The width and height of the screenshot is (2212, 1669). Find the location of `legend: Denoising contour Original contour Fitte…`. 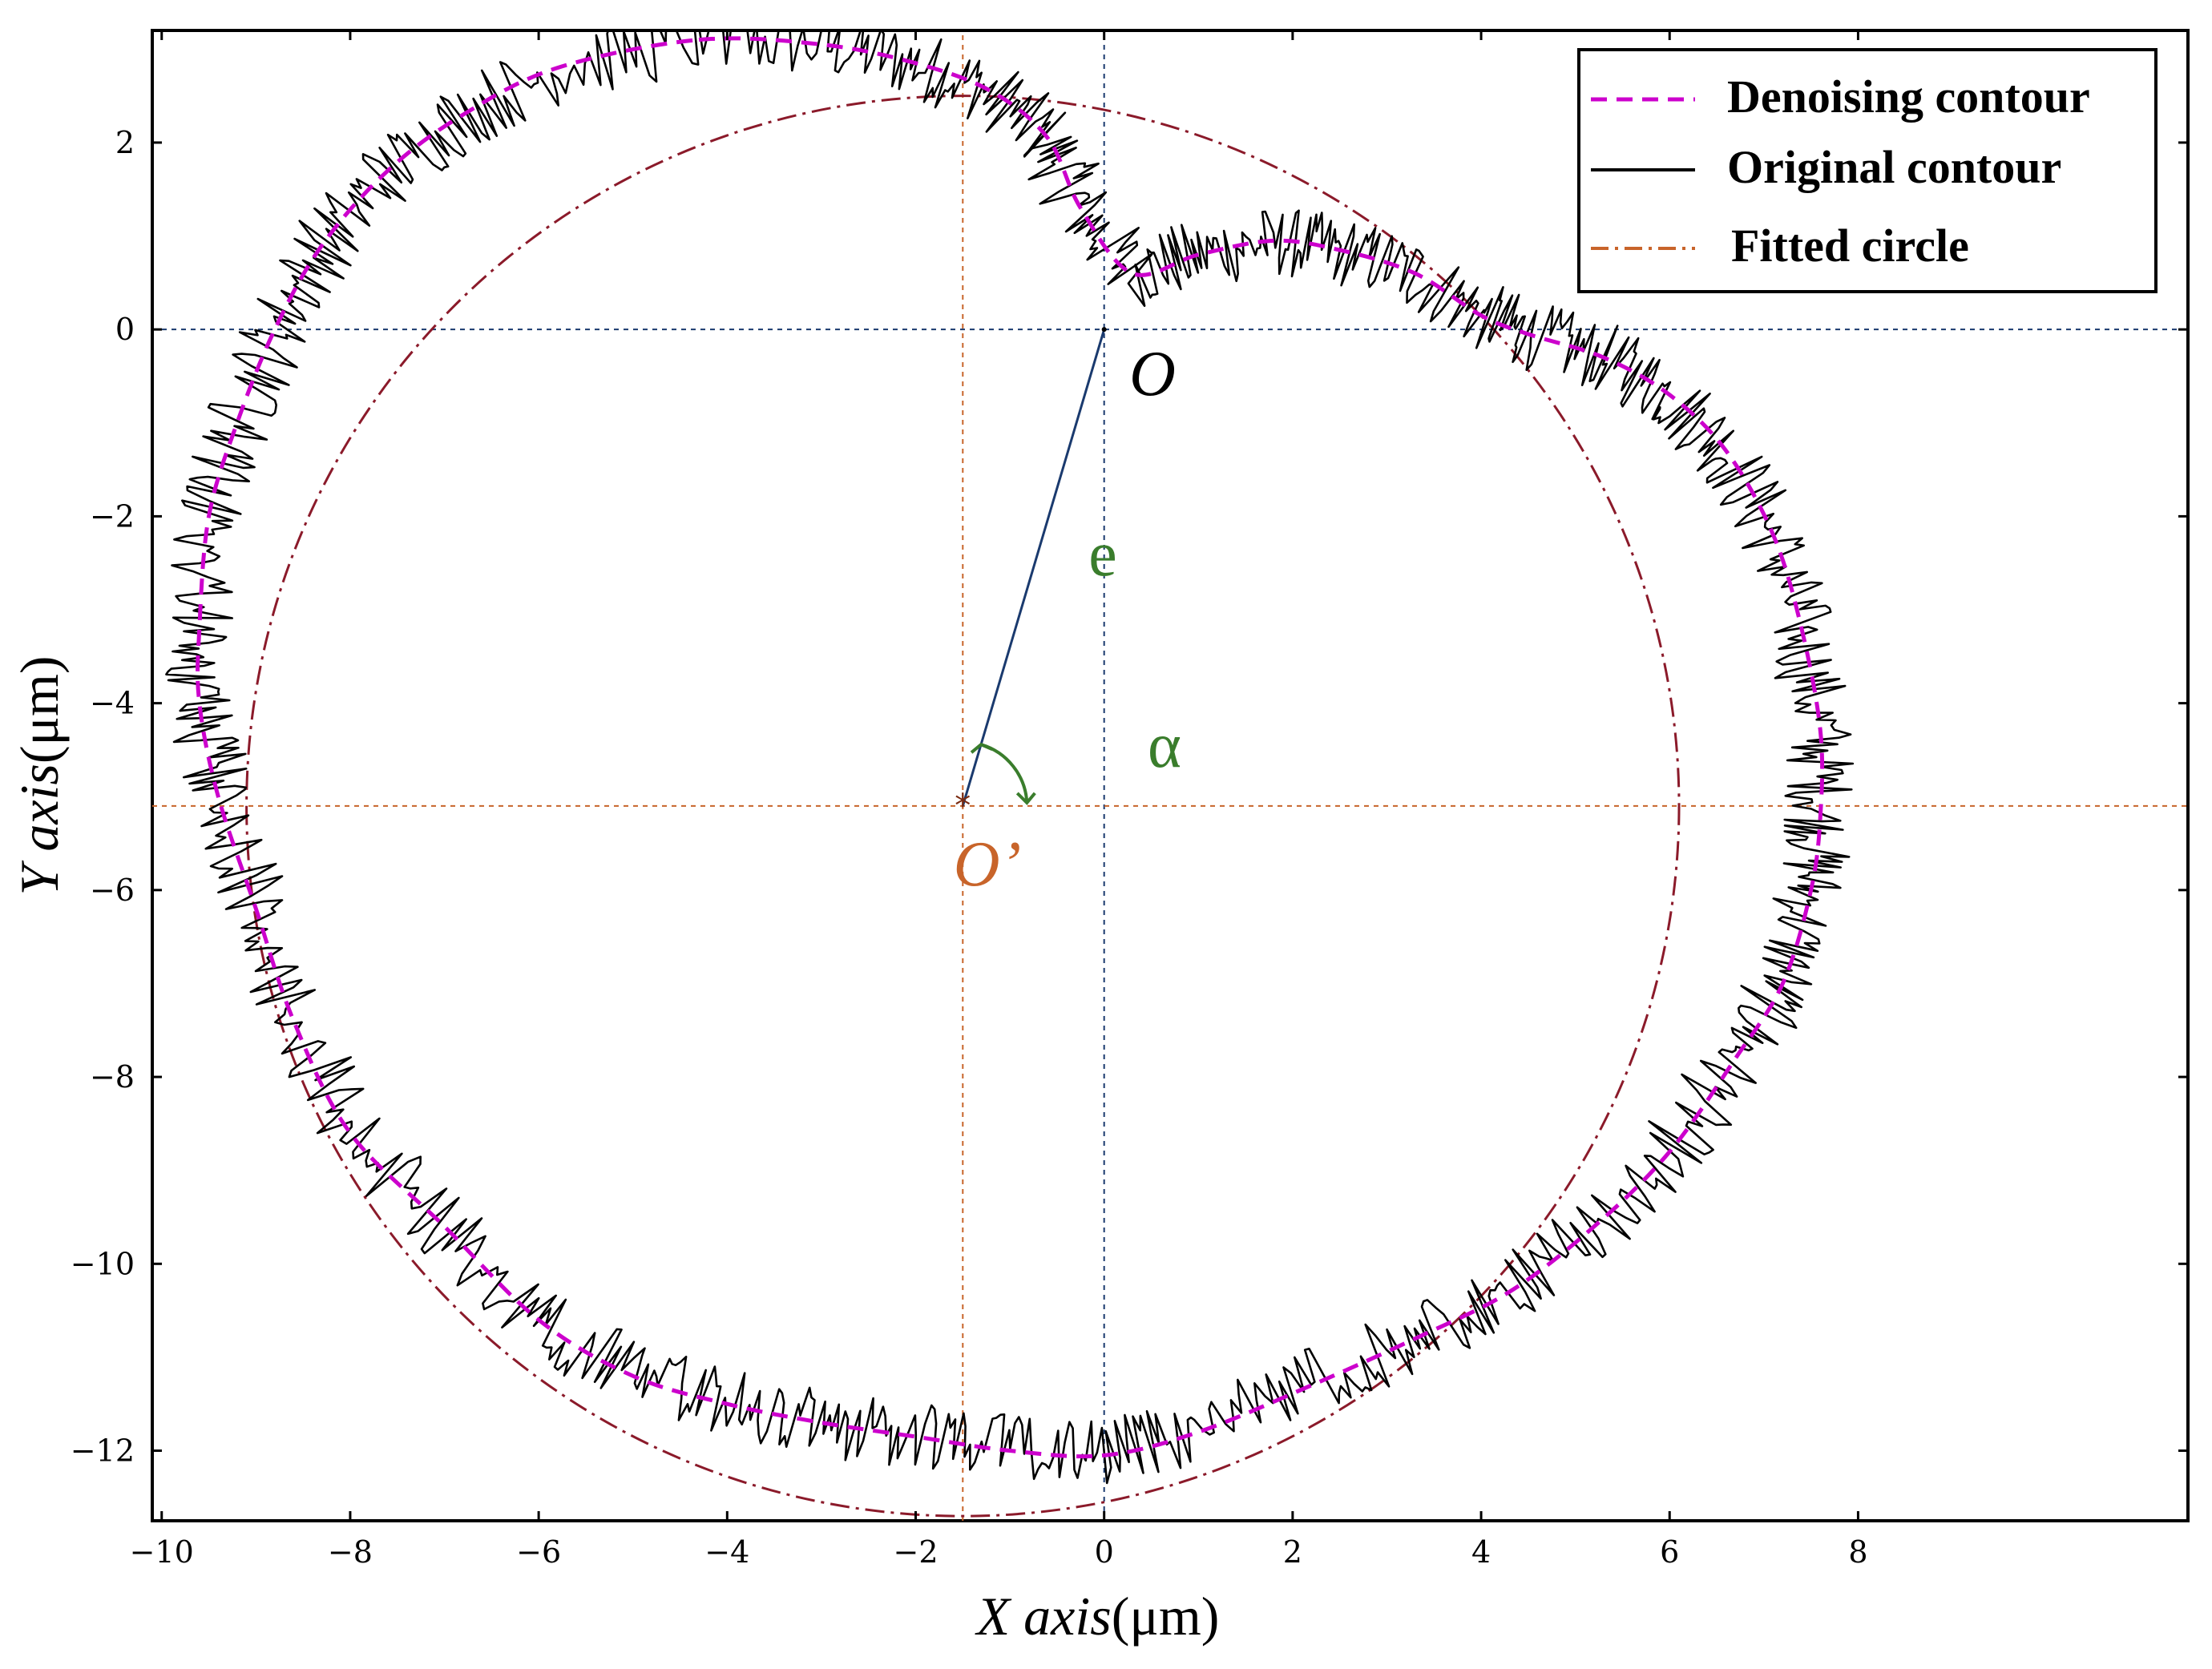

legend: Denoising contour Original contour Fitte… is located at coordinates (1867, 170).